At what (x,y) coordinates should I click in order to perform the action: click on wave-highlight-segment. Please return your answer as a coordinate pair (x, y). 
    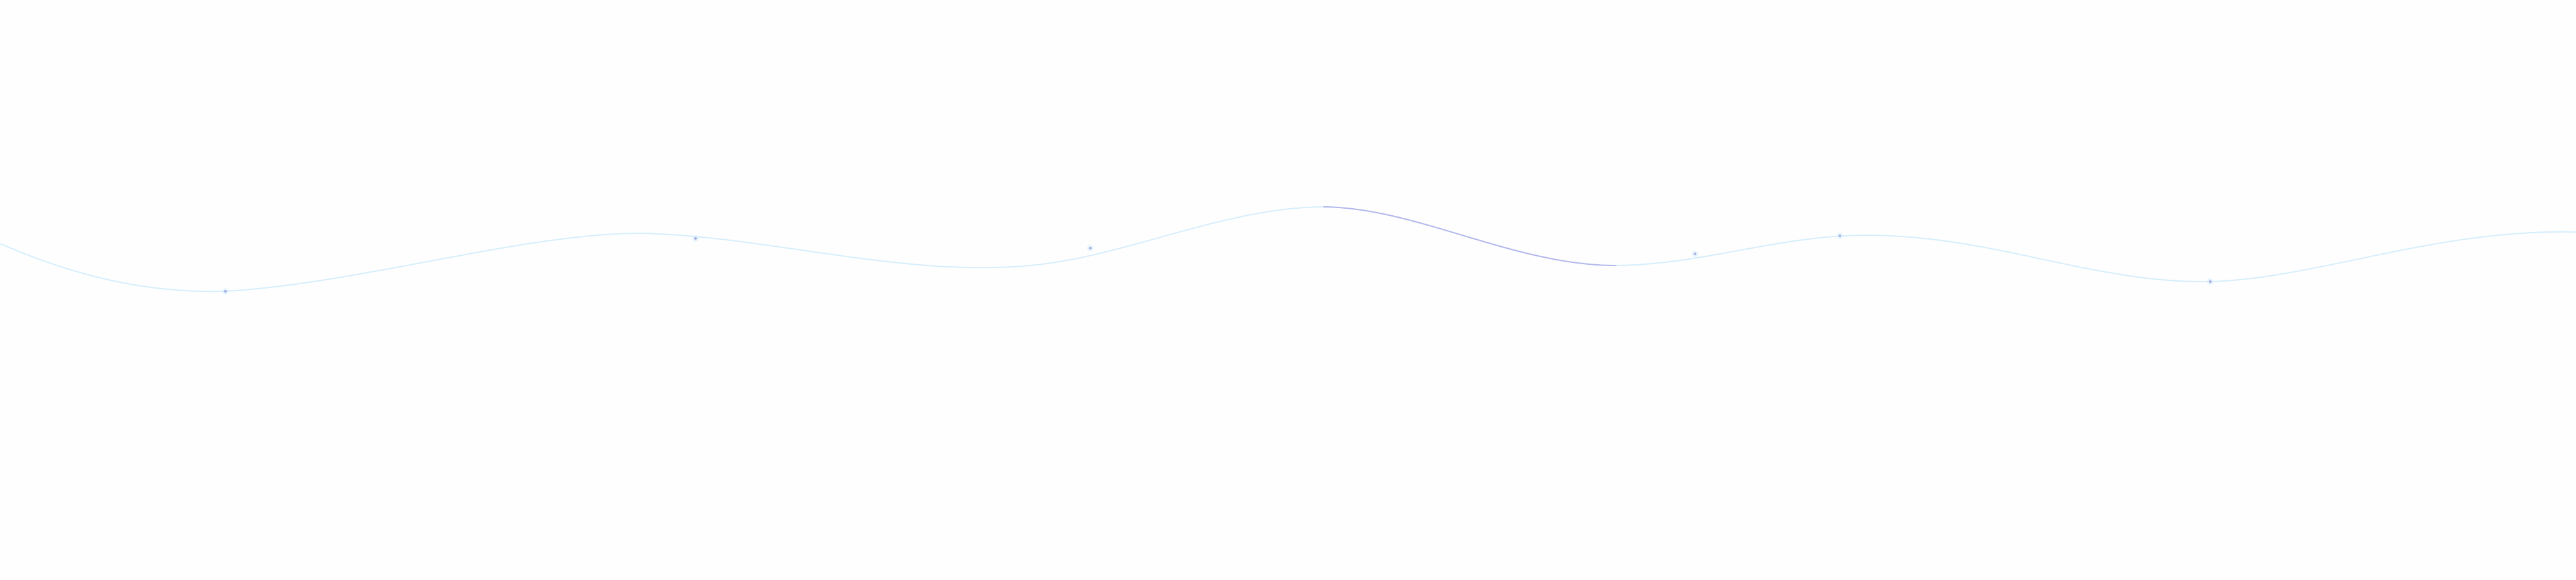
    Looking at the image, I should click on (1470, 236).